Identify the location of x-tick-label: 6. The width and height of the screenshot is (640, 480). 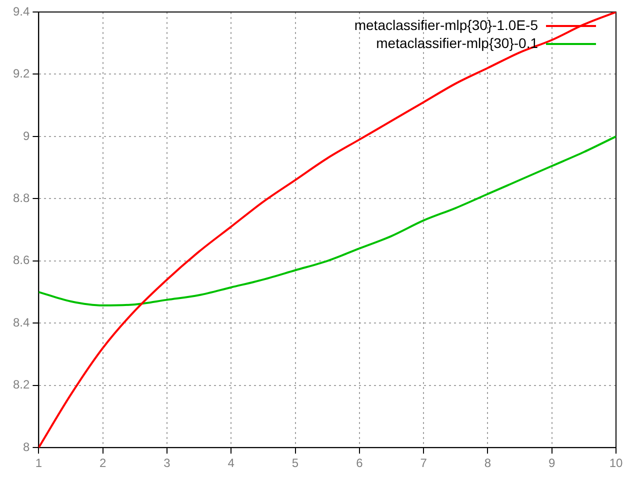
(360, 463).